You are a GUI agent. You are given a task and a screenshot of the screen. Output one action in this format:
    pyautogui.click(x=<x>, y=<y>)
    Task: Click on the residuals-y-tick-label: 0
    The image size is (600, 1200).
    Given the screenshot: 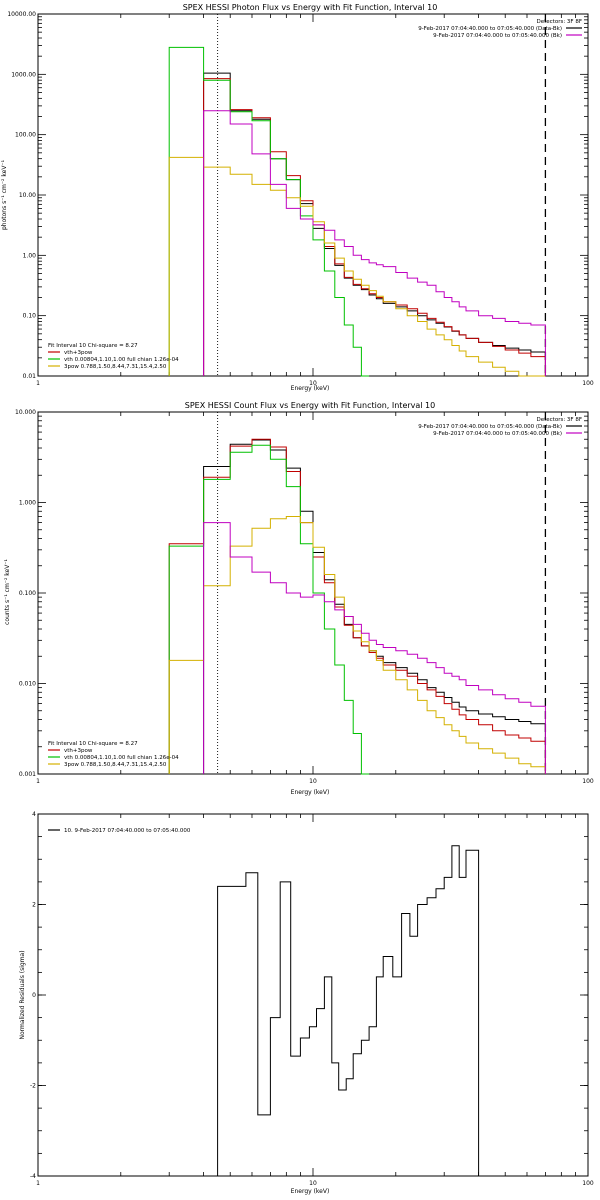 What is the action you would take?
    pyautogui.click(x=34, y=995)
    